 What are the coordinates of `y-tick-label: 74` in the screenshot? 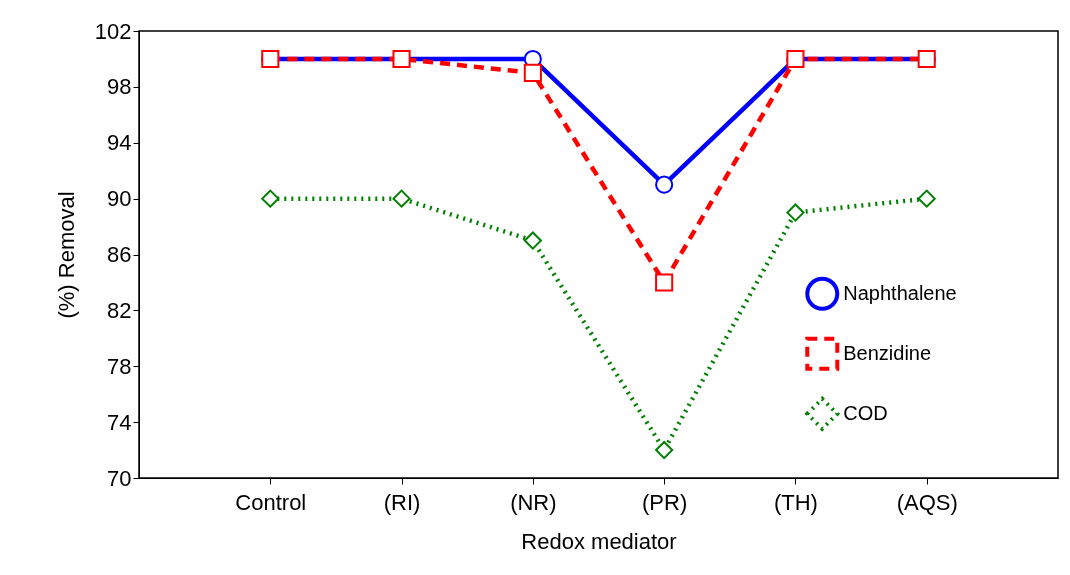 It's located at (119, 422).